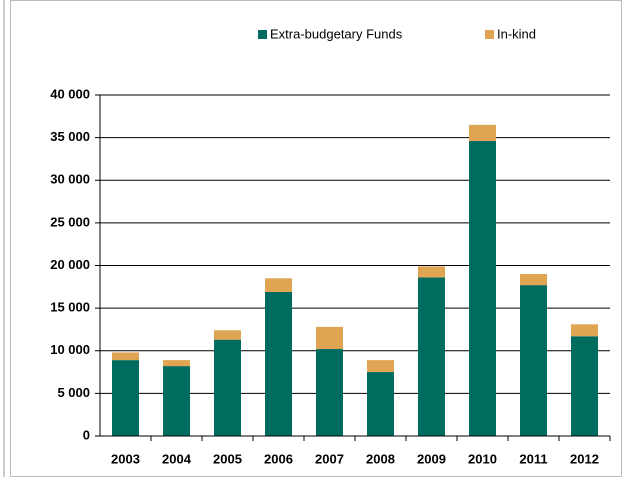 The height and width of the screenshot is (477, 627). I want to click on y-tick-label: 40 000, so click(70, 93).